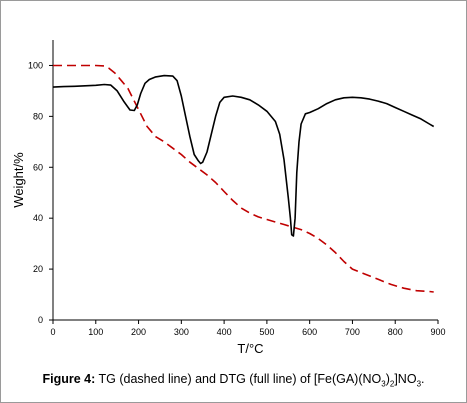 This screenshot has height=403, width=467. What do you see at coordinates (38, 218) in the screenshot?
I see `y-tick-label: 40` at bounding box center [38, 218].